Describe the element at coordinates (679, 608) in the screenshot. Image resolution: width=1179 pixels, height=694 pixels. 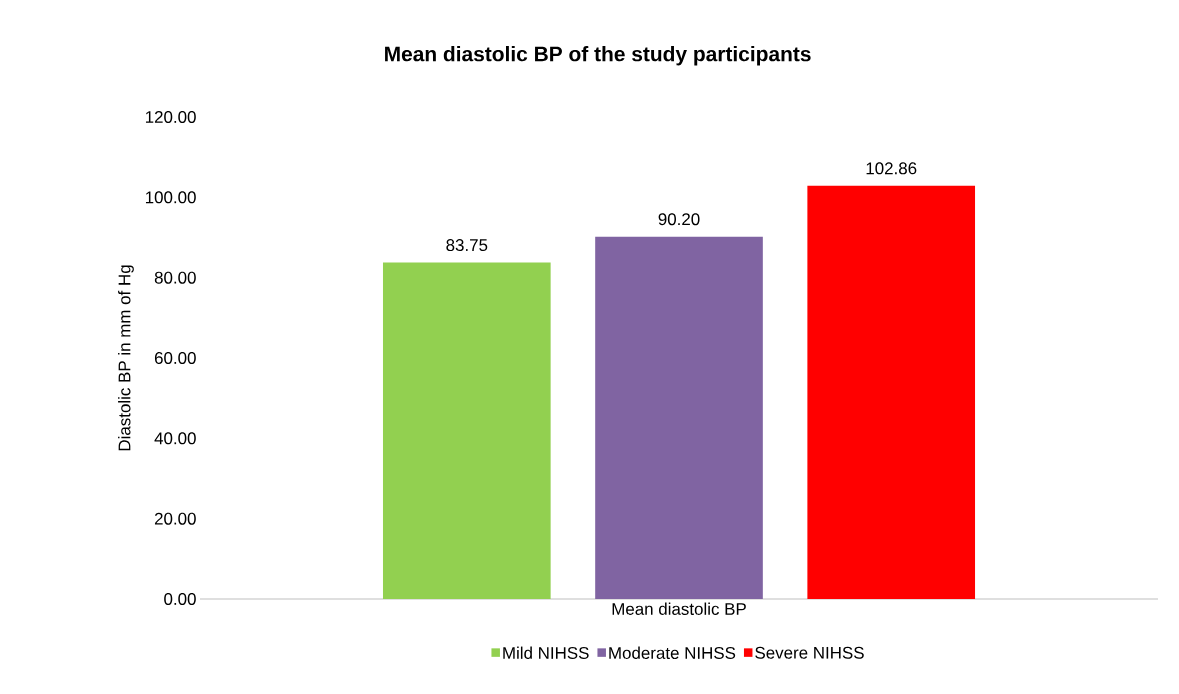
I see `x-tick-label: Mean diastolic BP` at that location.